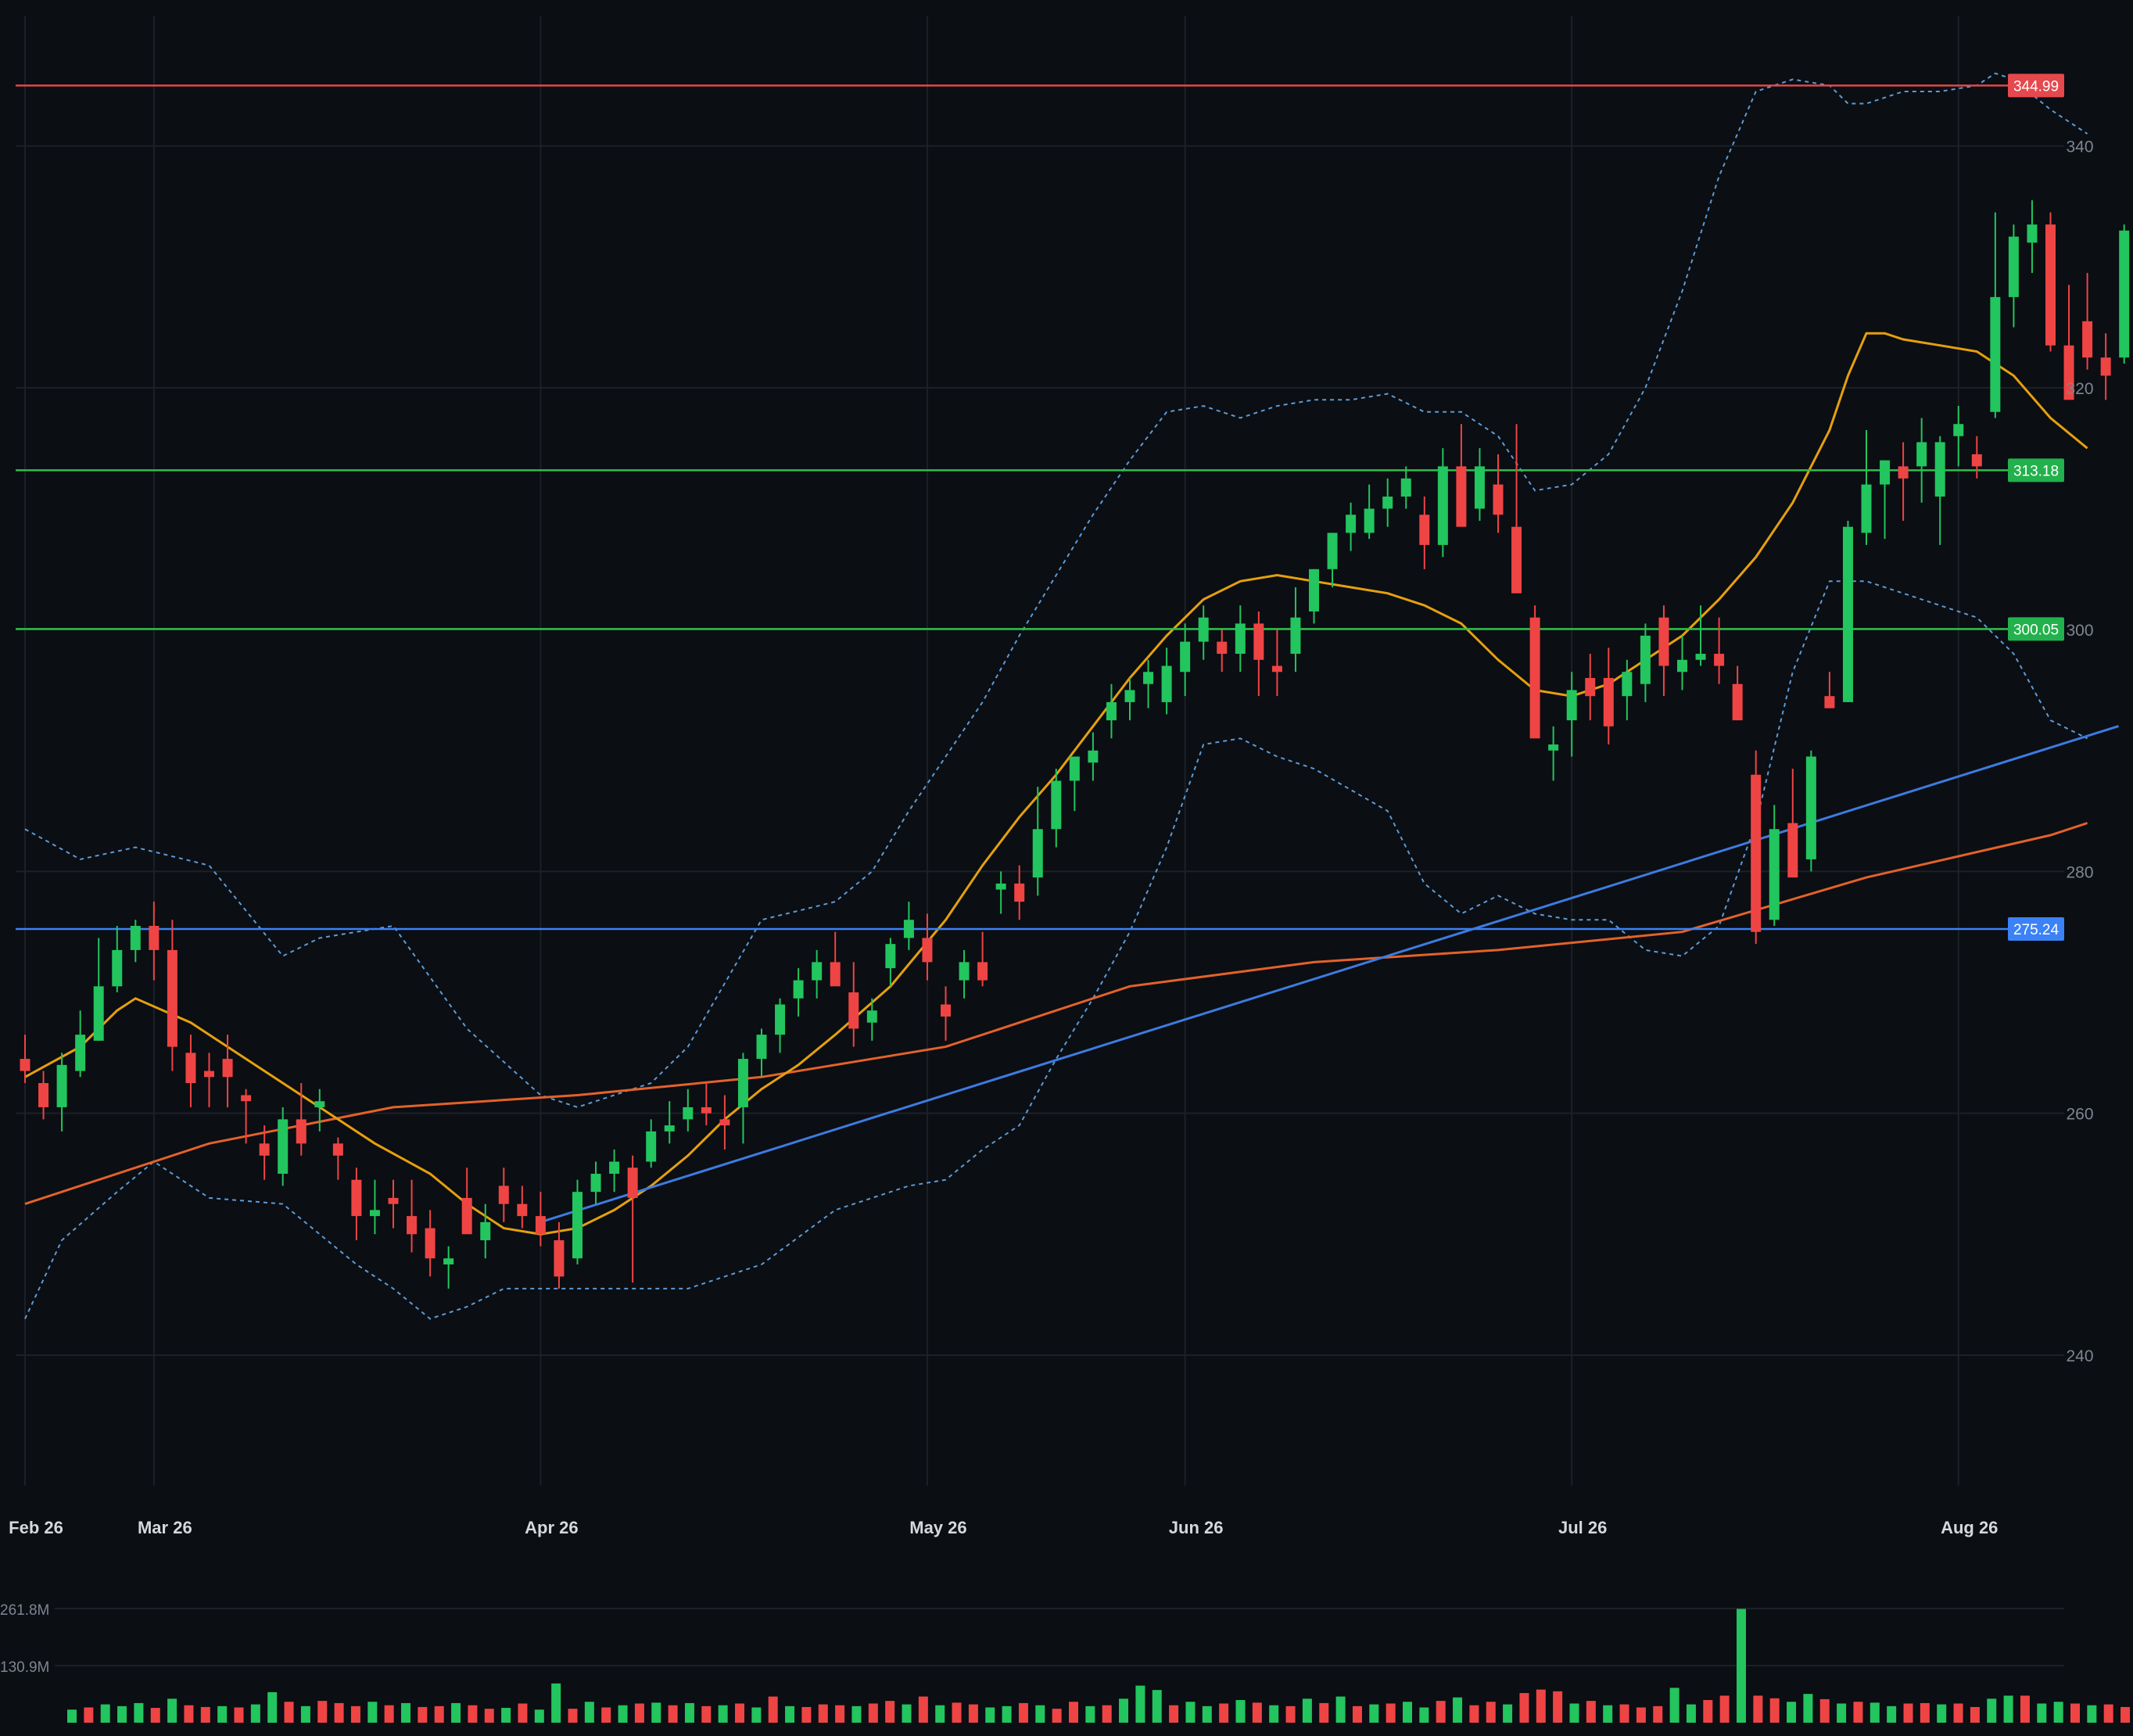 The width and height of the screenshot is (2133, 1736). Describe the element at coordinates (2079, 147) in the screenshot. I see `price-tick-label: 340` at that location.